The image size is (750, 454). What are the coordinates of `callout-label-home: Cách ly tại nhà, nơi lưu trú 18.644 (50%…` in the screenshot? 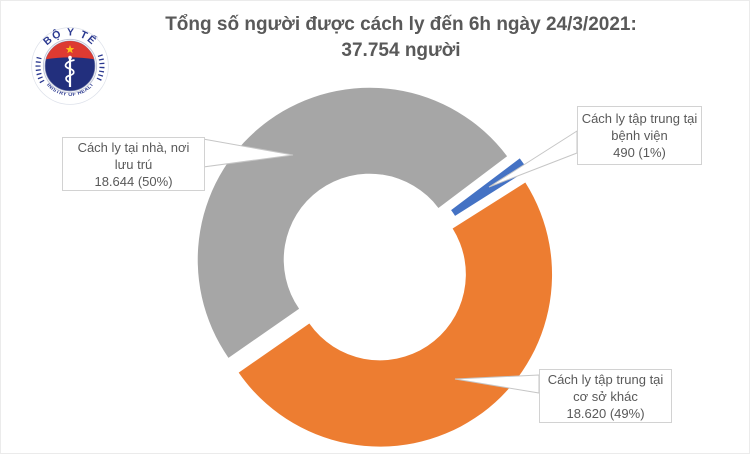 It's located at (133, 164).